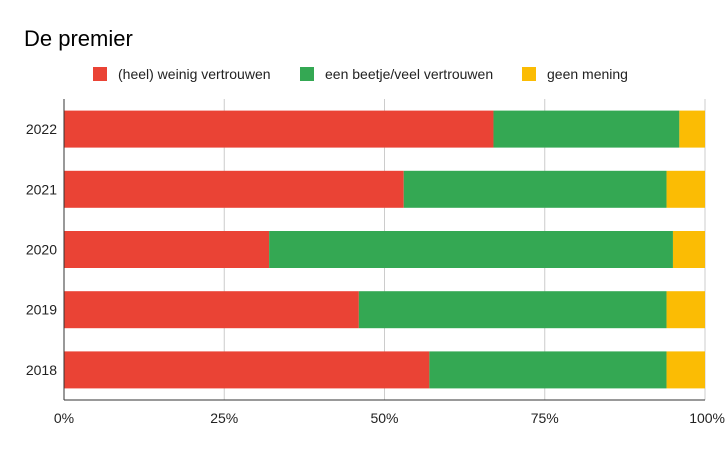 The image size is (728, 450). What do you see at coordinates (41, 189) in the screenshot?
I see `y-tick-label-2021: 2021` at bounding box center [41, 189].